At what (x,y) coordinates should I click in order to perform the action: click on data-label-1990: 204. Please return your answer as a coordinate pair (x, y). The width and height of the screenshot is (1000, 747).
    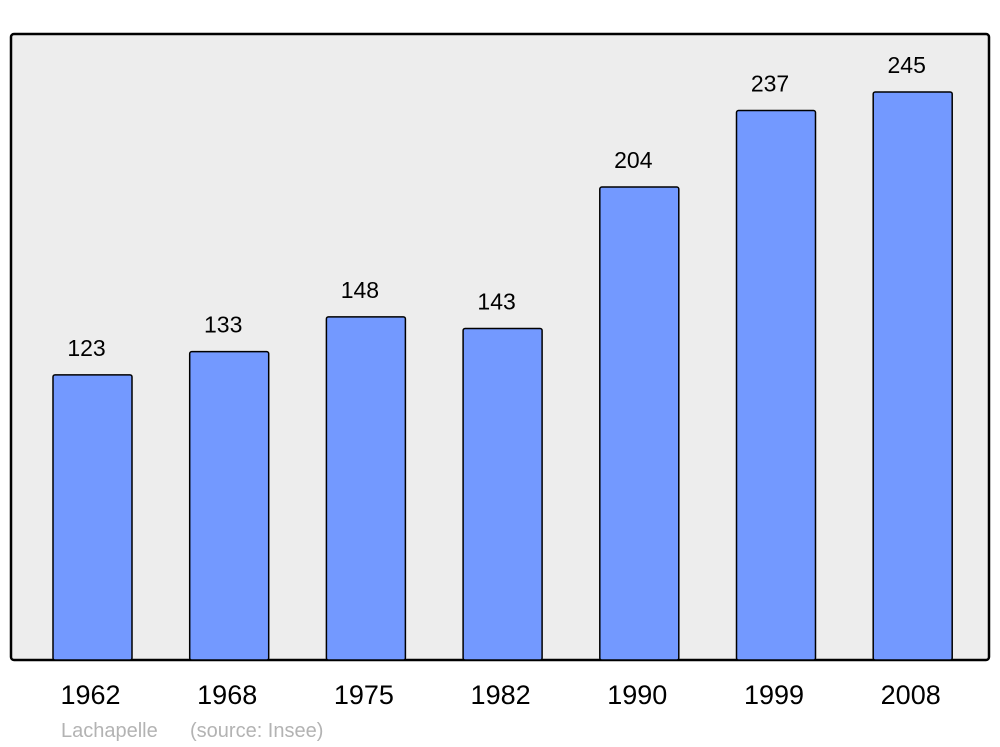
    Looking at the image, I should click on (633, 160).